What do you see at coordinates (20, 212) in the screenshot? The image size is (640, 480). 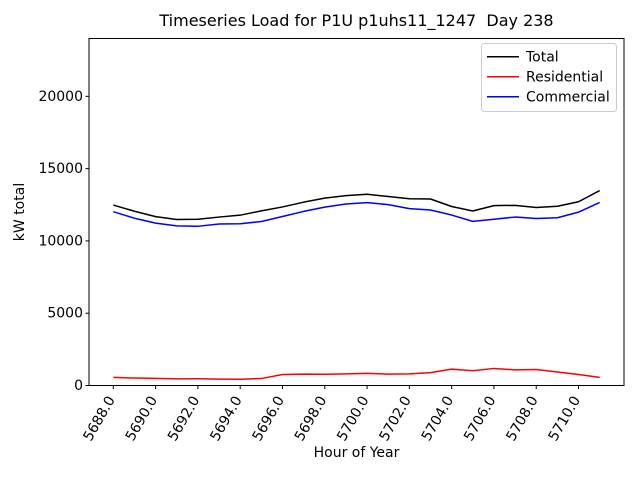 I see `y-axis-label: kW total` at bounding box center [20, 212].